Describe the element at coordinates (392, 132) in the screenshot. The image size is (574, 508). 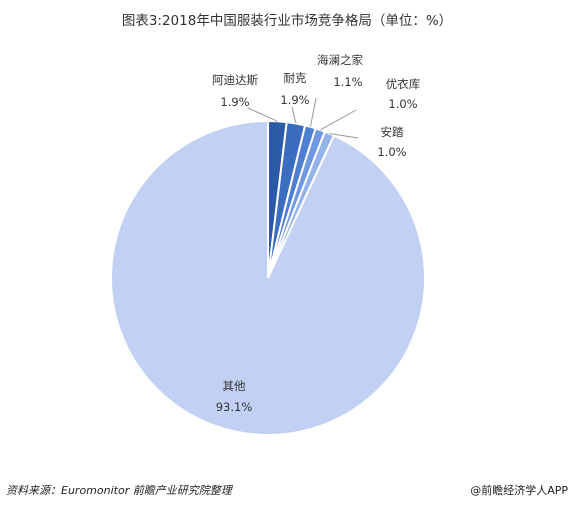
I see `slice-name-label: 安踏` at that location.